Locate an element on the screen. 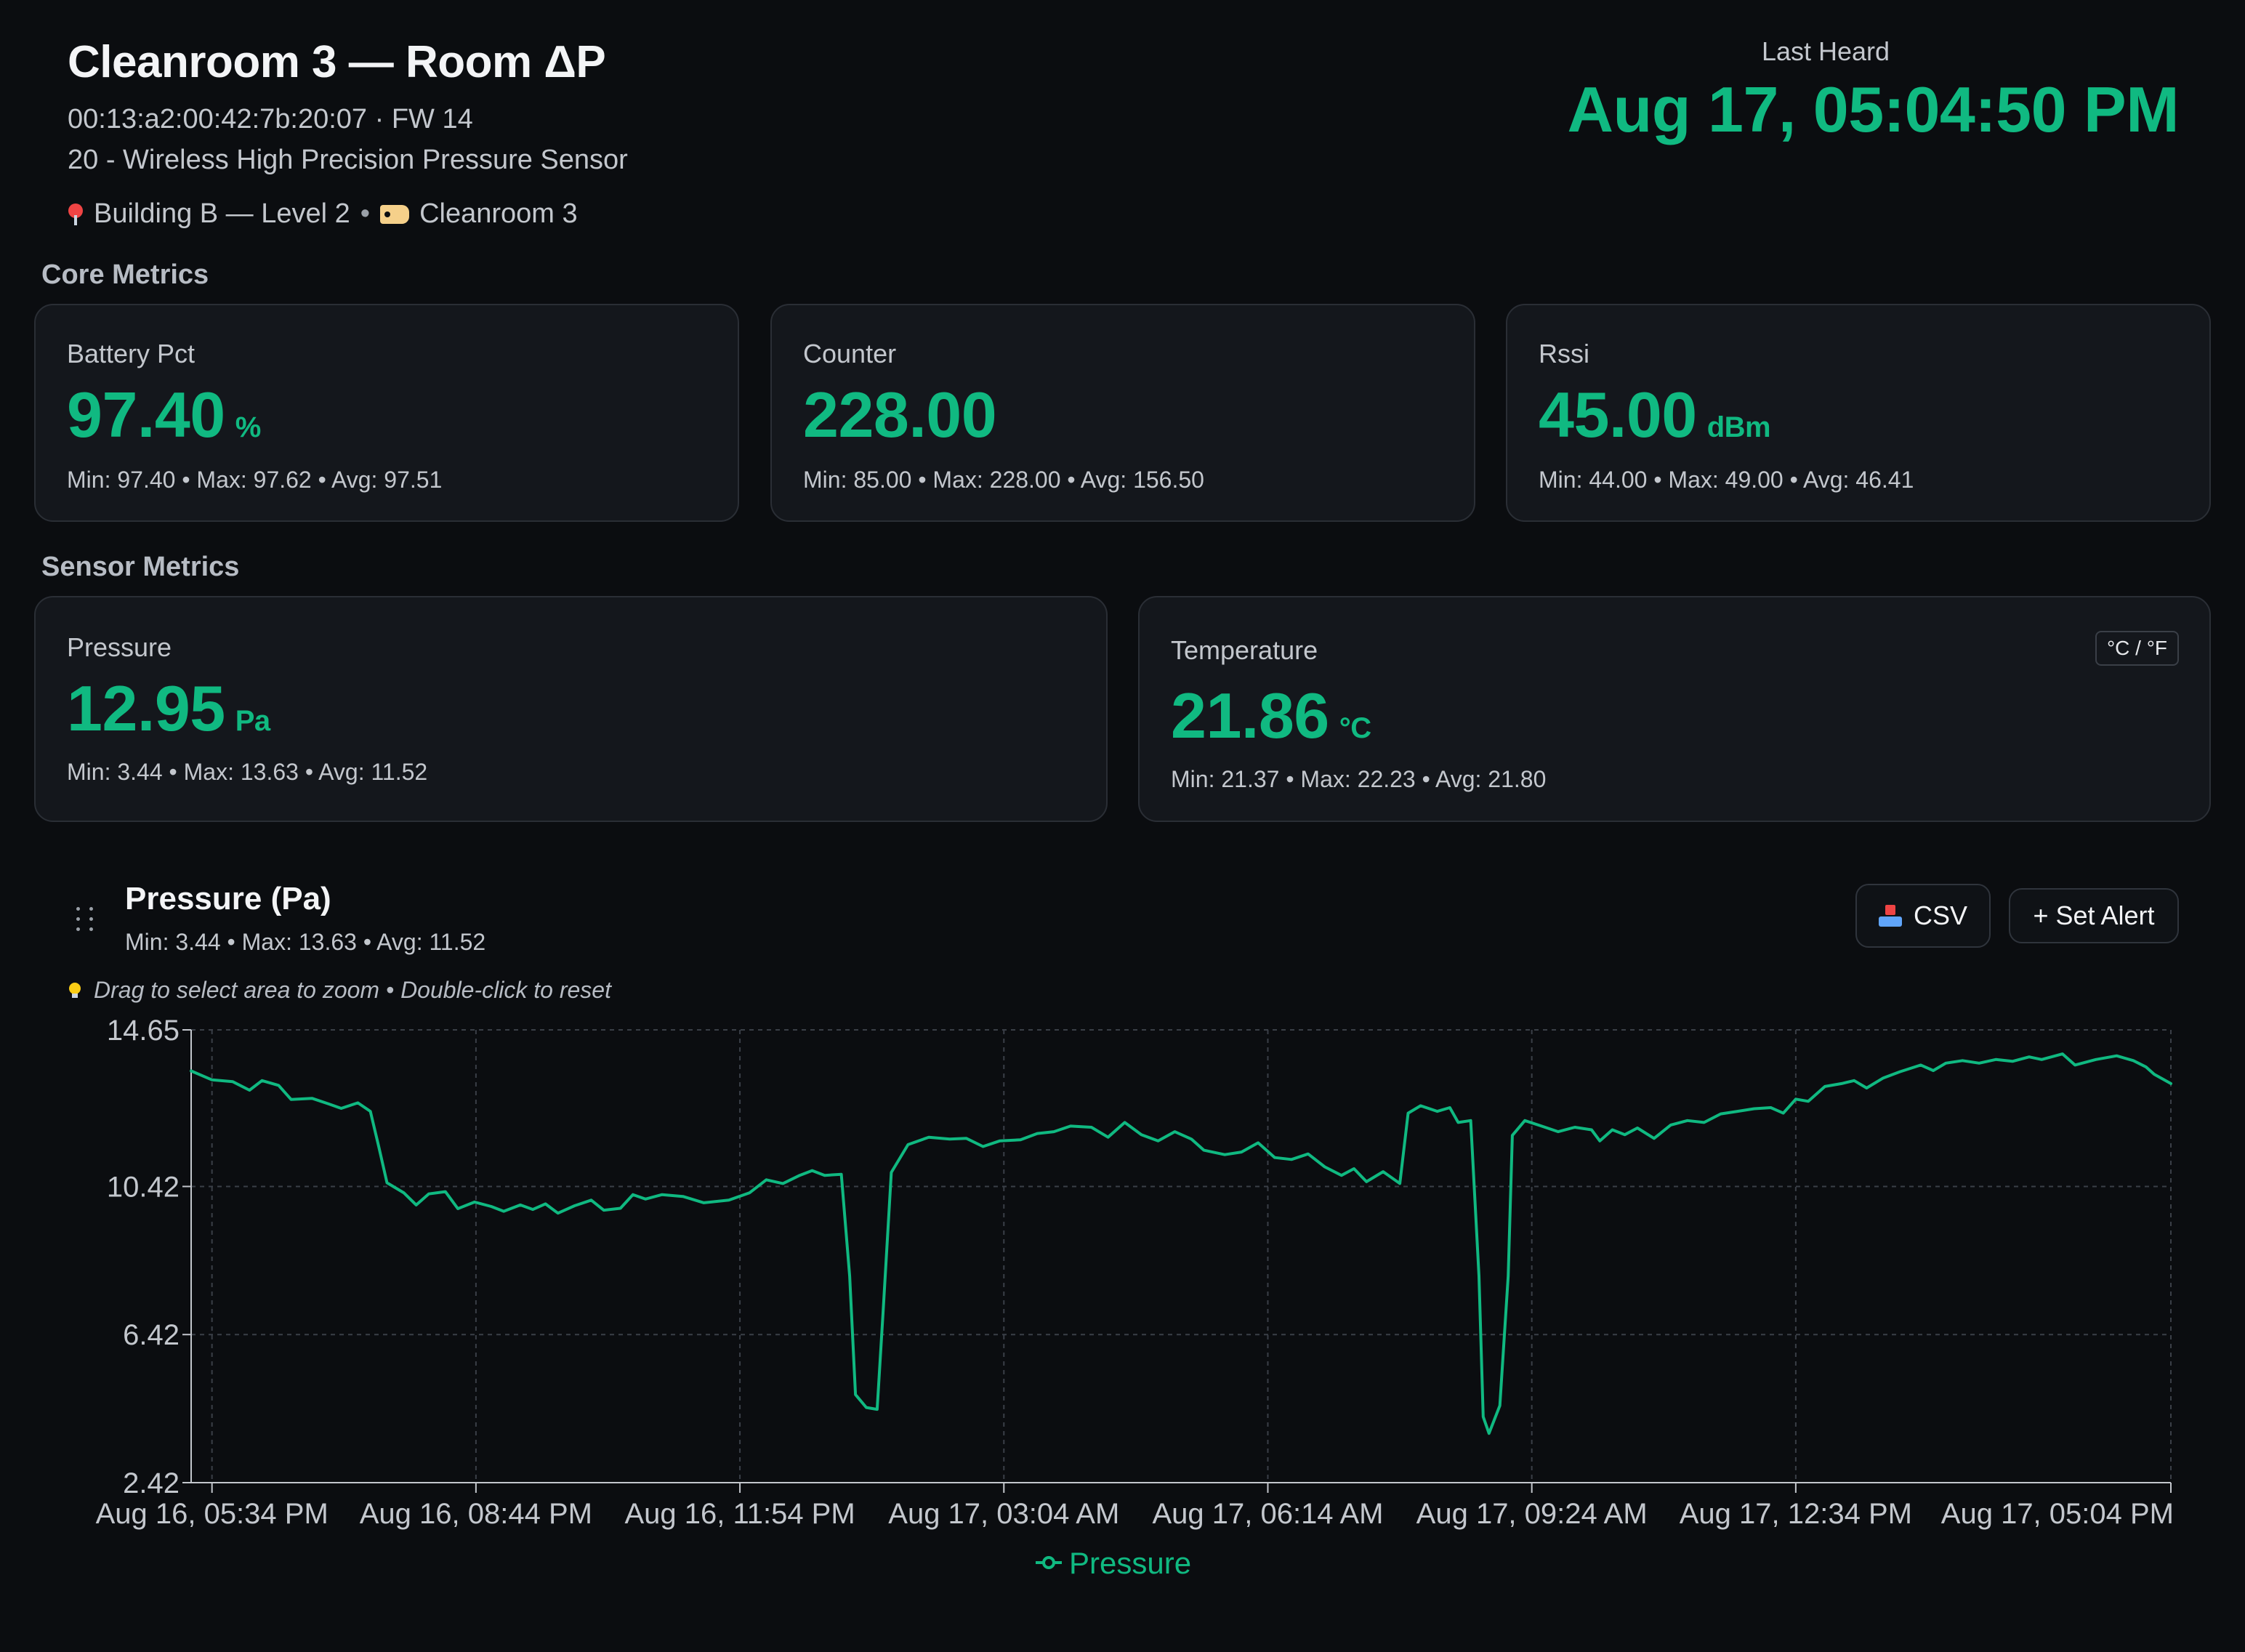 The width and height of the screenshot is (2245, 1652). y-tick-label: 2.42 is located at coordinates (151, 1483).